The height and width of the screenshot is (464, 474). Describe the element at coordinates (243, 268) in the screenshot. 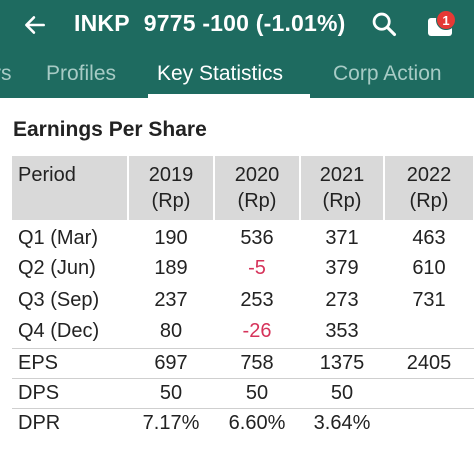

I see `table-row: Q2 (Jun) 189 -5 379 610` at that location.